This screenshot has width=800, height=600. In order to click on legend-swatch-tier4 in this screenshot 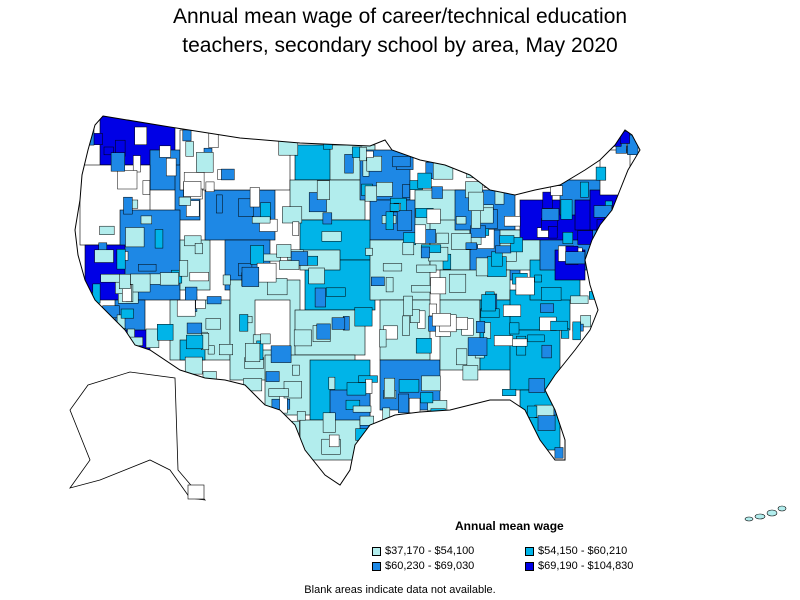, I will do `click(529, 566)`.